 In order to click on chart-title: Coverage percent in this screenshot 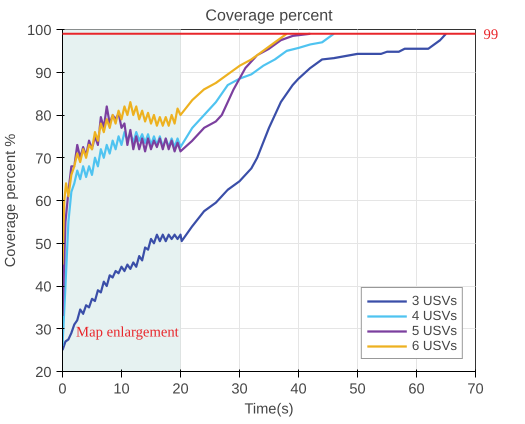, I will do `click(269, 16)`.